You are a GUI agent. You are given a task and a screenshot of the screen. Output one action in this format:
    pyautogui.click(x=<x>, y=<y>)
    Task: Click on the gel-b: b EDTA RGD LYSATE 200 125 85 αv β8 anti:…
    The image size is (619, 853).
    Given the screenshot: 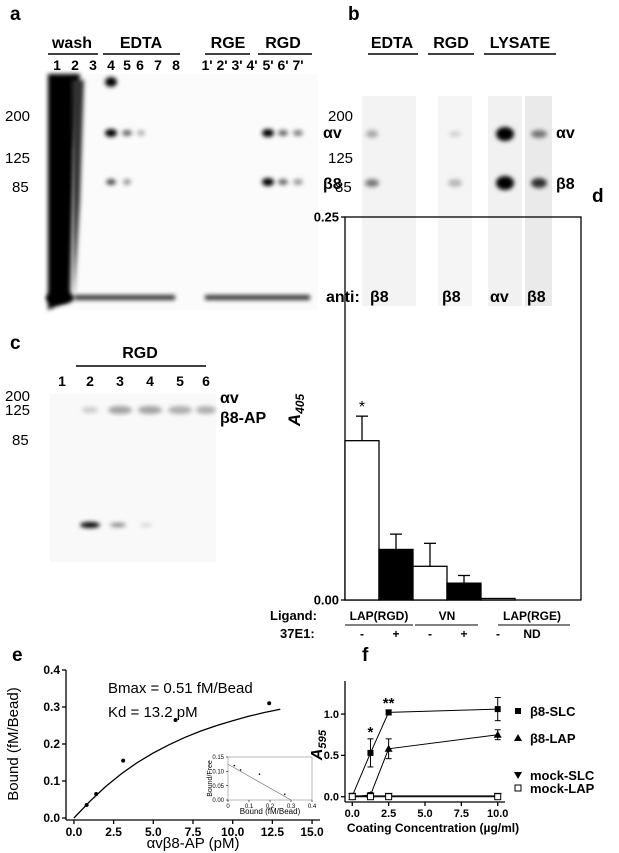 What is the action you would take?
    pyautogui.click(x=450, y=155)
    